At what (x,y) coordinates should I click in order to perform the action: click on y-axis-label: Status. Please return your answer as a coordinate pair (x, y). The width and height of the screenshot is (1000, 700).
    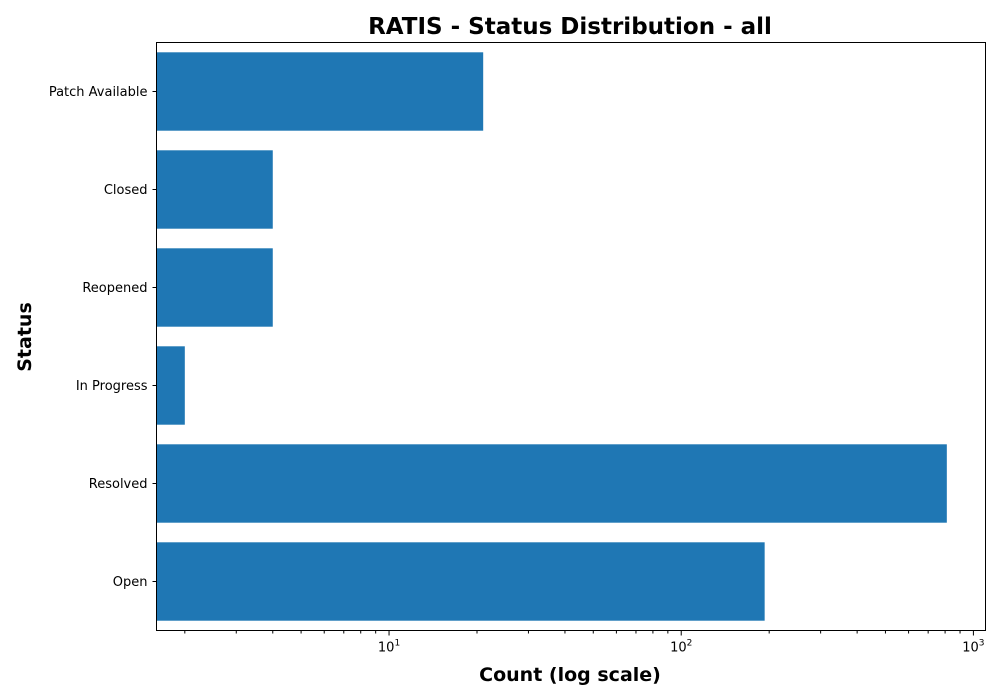
    Looking at the image, I should click on (25, 337).